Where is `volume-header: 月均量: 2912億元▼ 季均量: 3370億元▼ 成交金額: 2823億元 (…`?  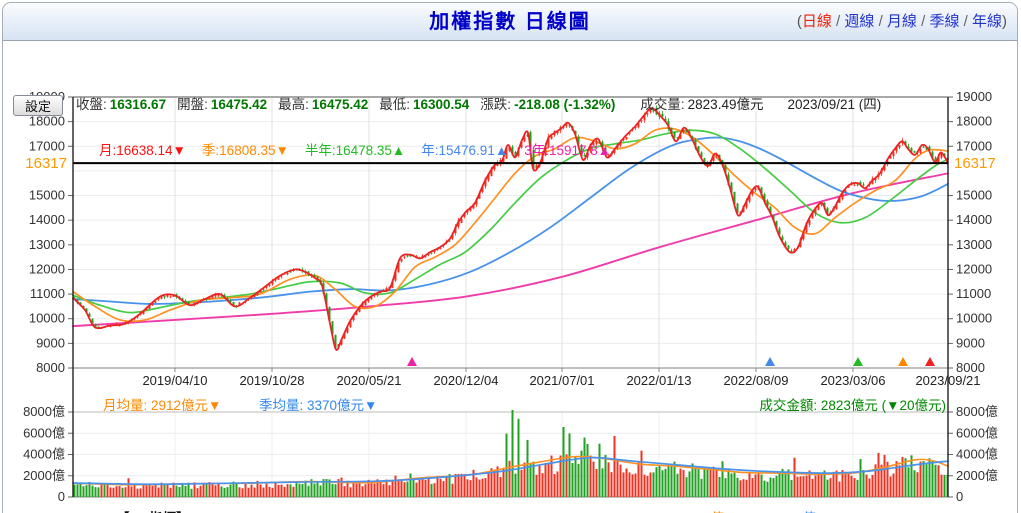
volume-header: 月均量: 2912億元▼ 季均量: 3370億元▼ 成交金額: 2823億元 (… is located at coordinates (512, 403).